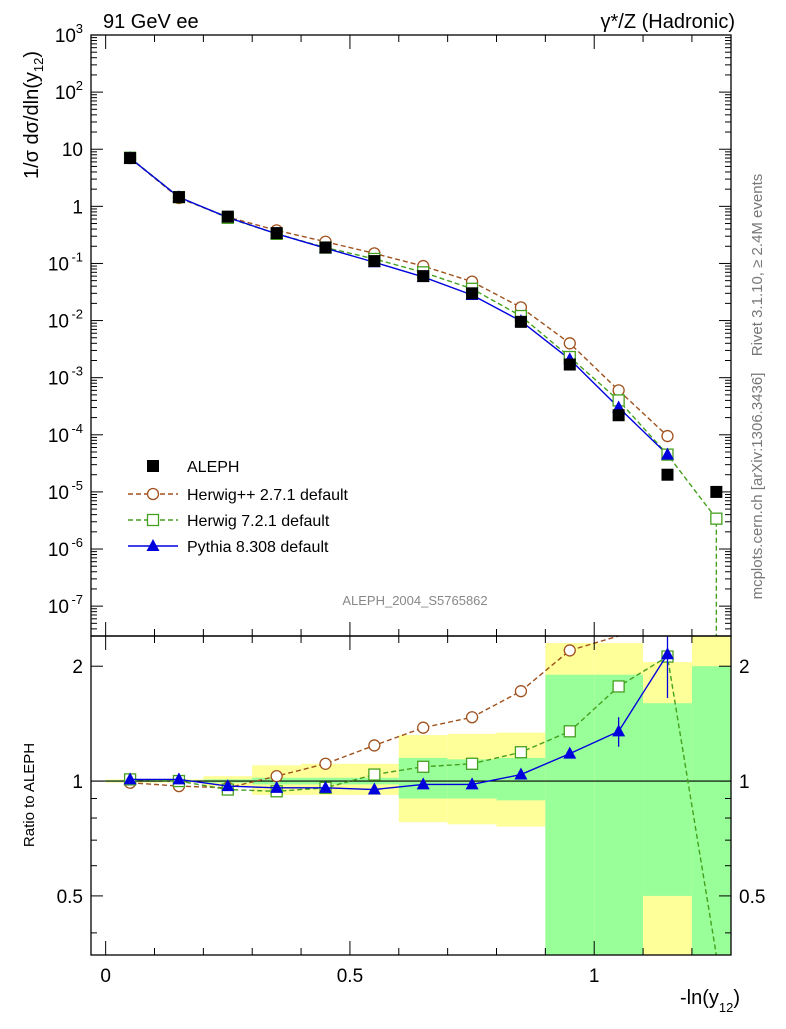  I want to click on main-y-tick-exponent: -5, so click(77, 485).